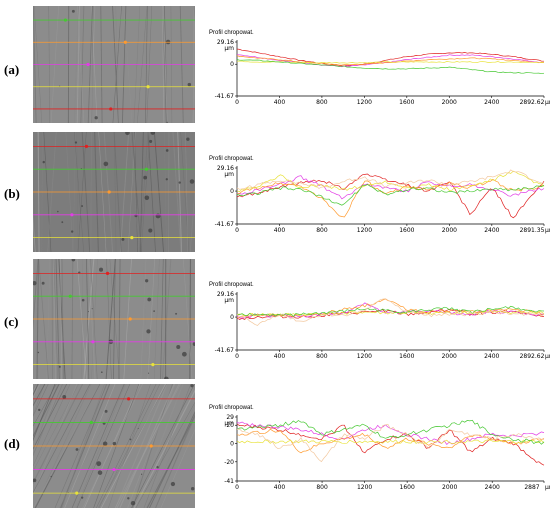 Image resolution: width=550 pixels, height=512 pixels. Describe the element at coordinates (492, 487) in the screenshot. I see `x-tick-label: 2400` at that location.